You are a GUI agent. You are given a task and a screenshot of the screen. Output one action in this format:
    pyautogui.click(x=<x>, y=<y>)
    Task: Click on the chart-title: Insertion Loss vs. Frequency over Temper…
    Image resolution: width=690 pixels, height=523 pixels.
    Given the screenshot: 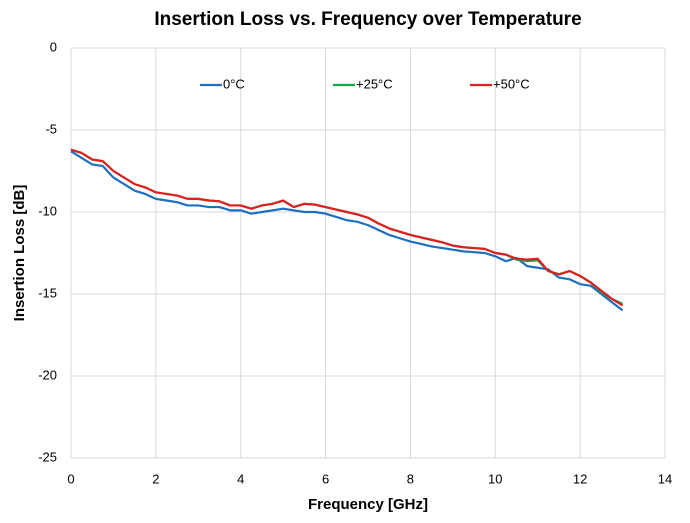 What is the action you would take?
    pyautogui.click(x=367, y=19)
    